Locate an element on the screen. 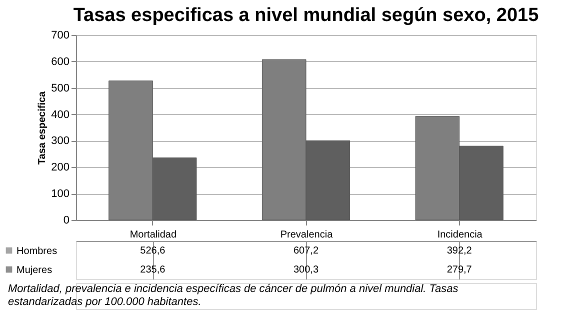 This screenshot has width=564, height=333. data-label: 526,6 is located at coordinates (153, 251).